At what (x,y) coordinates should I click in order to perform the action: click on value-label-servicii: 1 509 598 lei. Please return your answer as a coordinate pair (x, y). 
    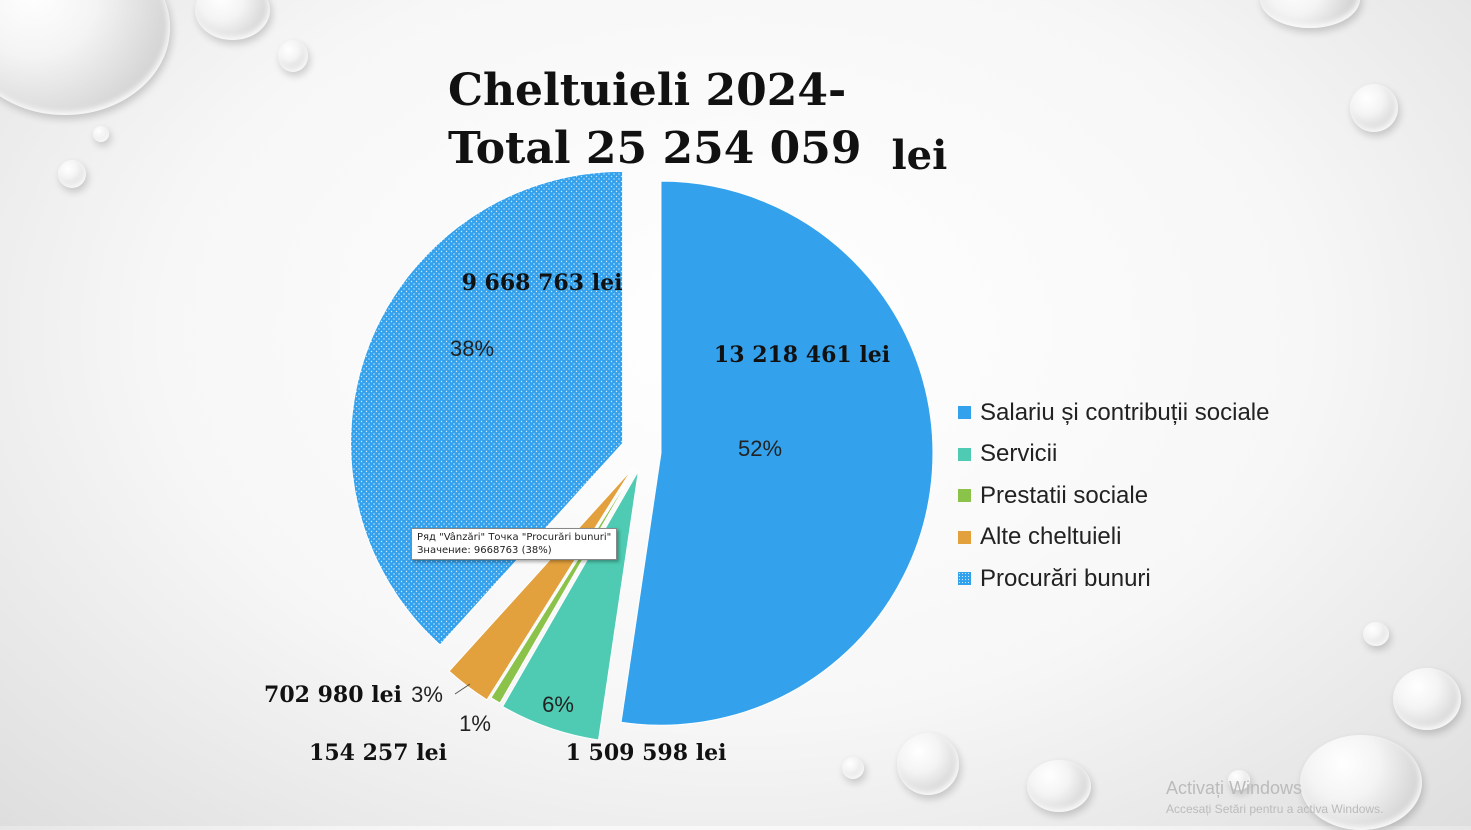
    Looking at the image, I should click on (646, 753).